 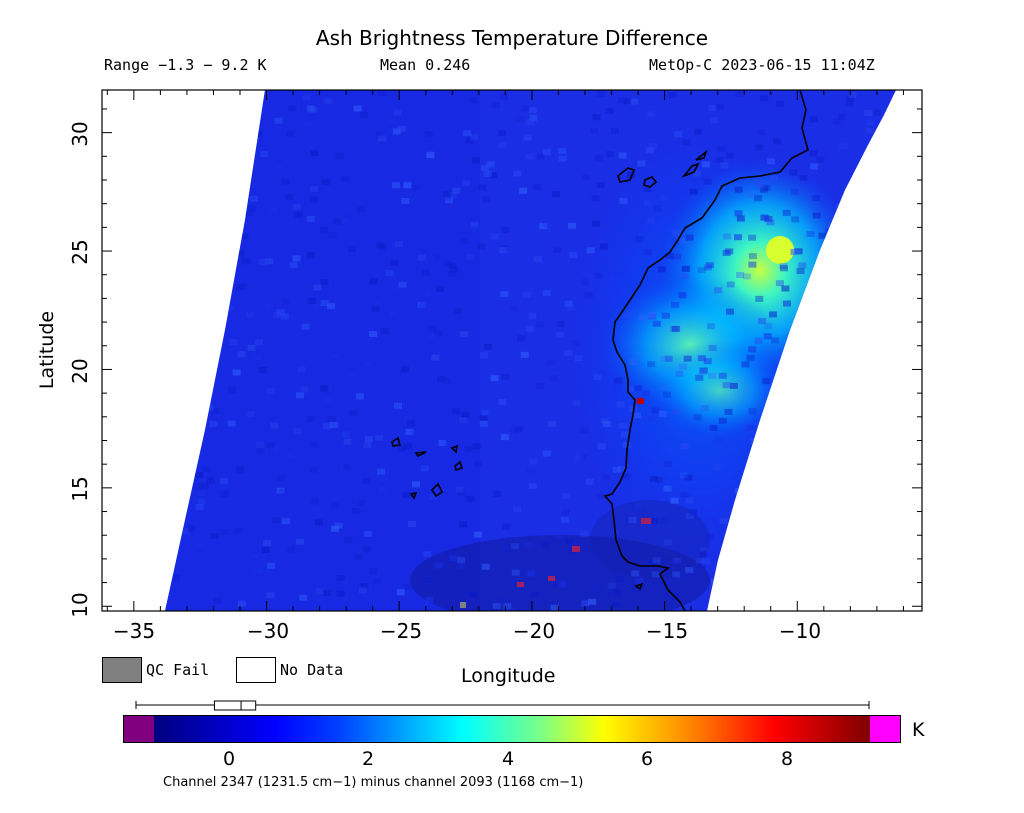 What do you see at coordinates (47, 350) in the screenshot?
I see `y-axis-label: Latitude` at bounding box center [47, 350].